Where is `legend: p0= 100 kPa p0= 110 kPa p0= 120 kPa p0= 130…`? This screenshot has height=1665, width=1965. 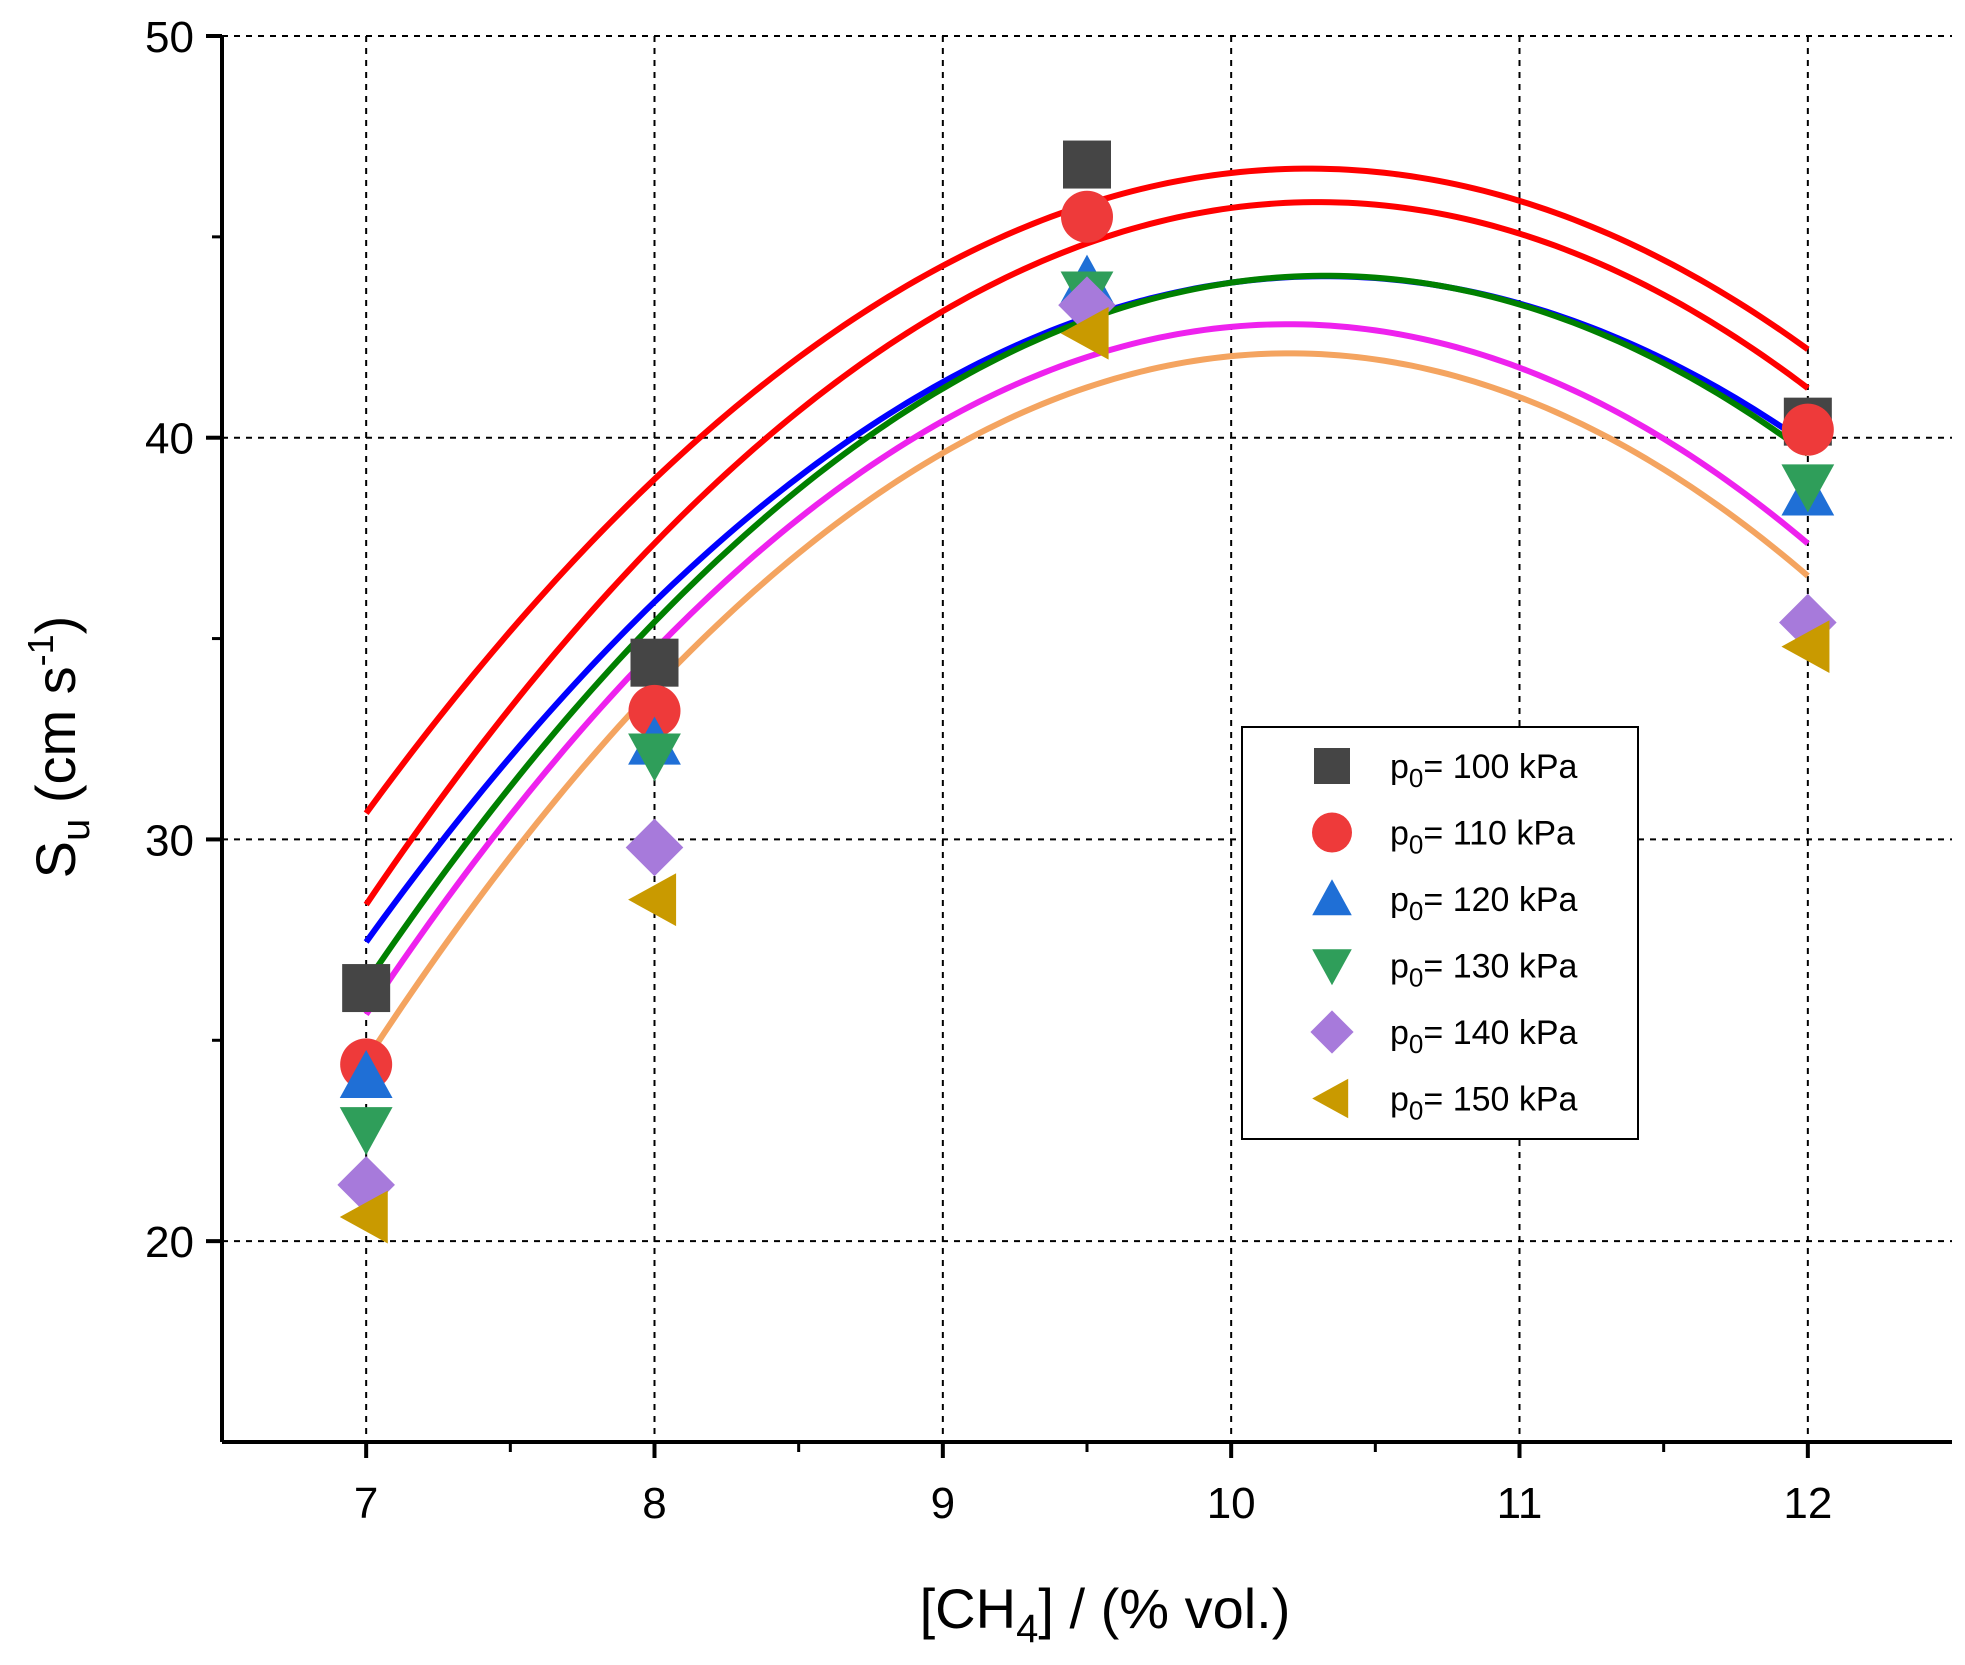
legend: p0= 100 kPa p0= 110 kPa p0= 120 kPa p0= 130… is located at coordinates (1440, 933).